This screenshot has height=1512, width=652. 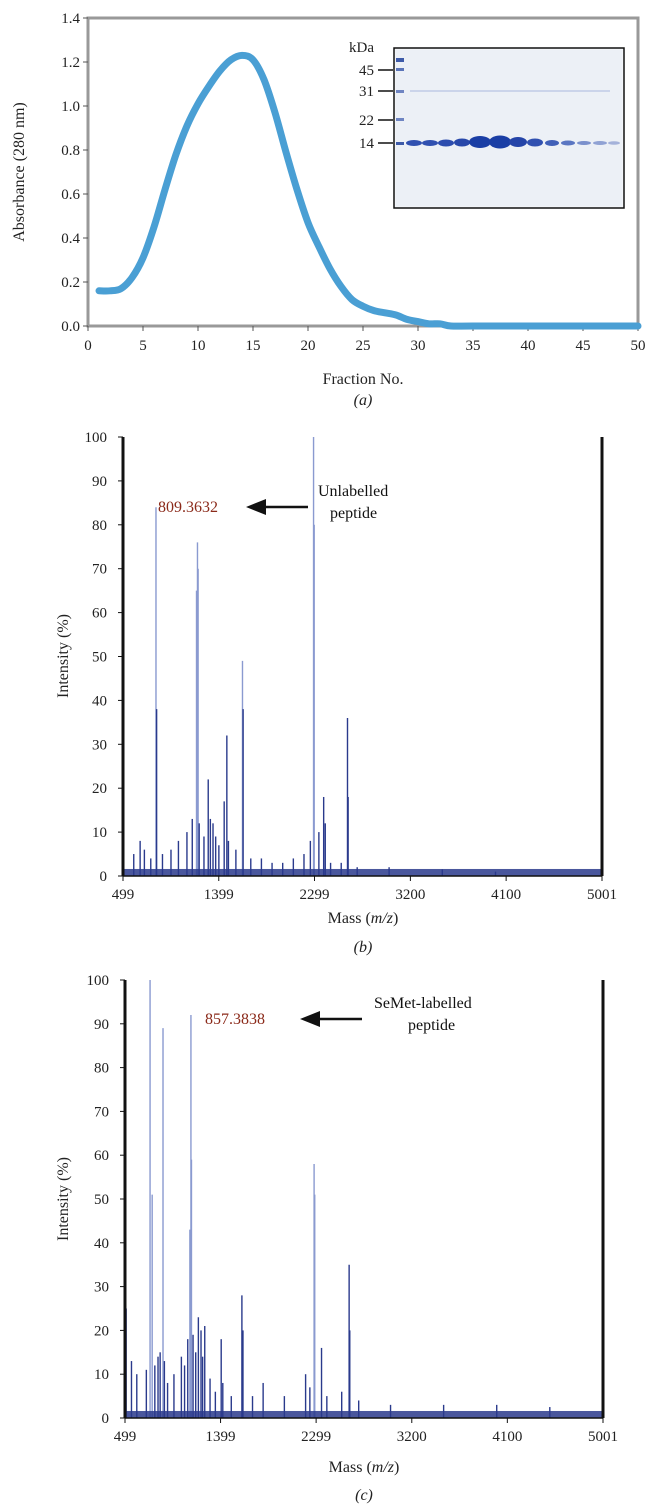 What do you see at coordinates (63, 656) in the screenshot?
I see `panel-b-y-axis-label: Intensity (%)` at bounding box center [63, 656].